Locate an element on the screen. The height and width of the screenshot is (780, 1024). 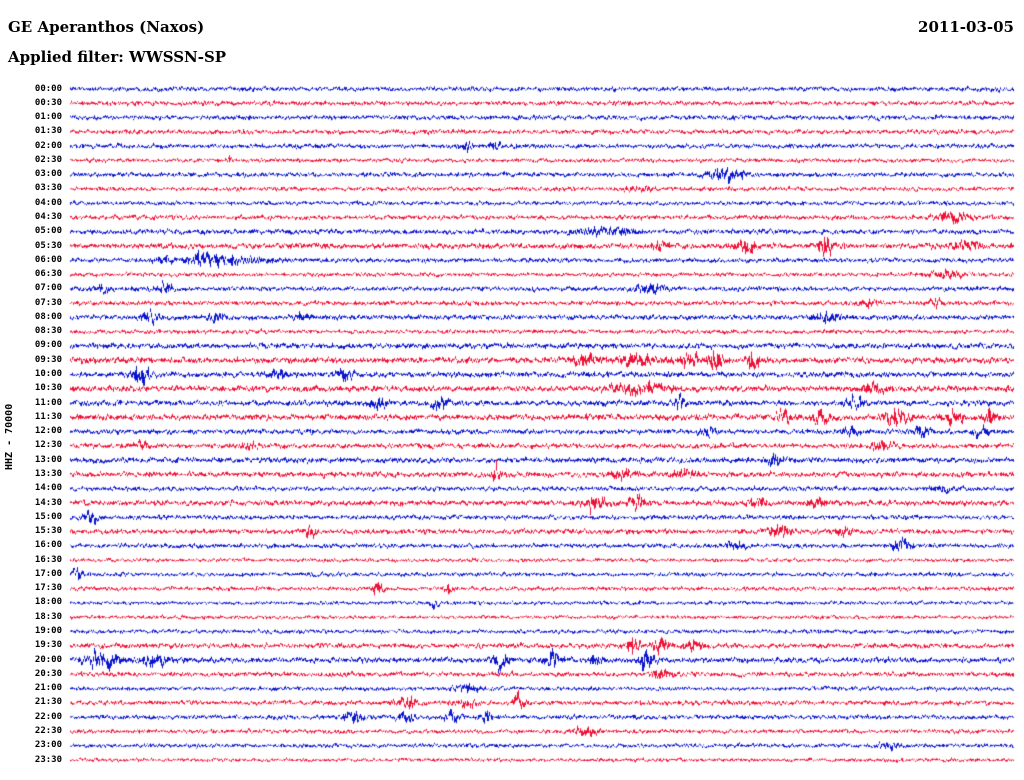
time-label: 05:00 is located at coordinates (48, 231).